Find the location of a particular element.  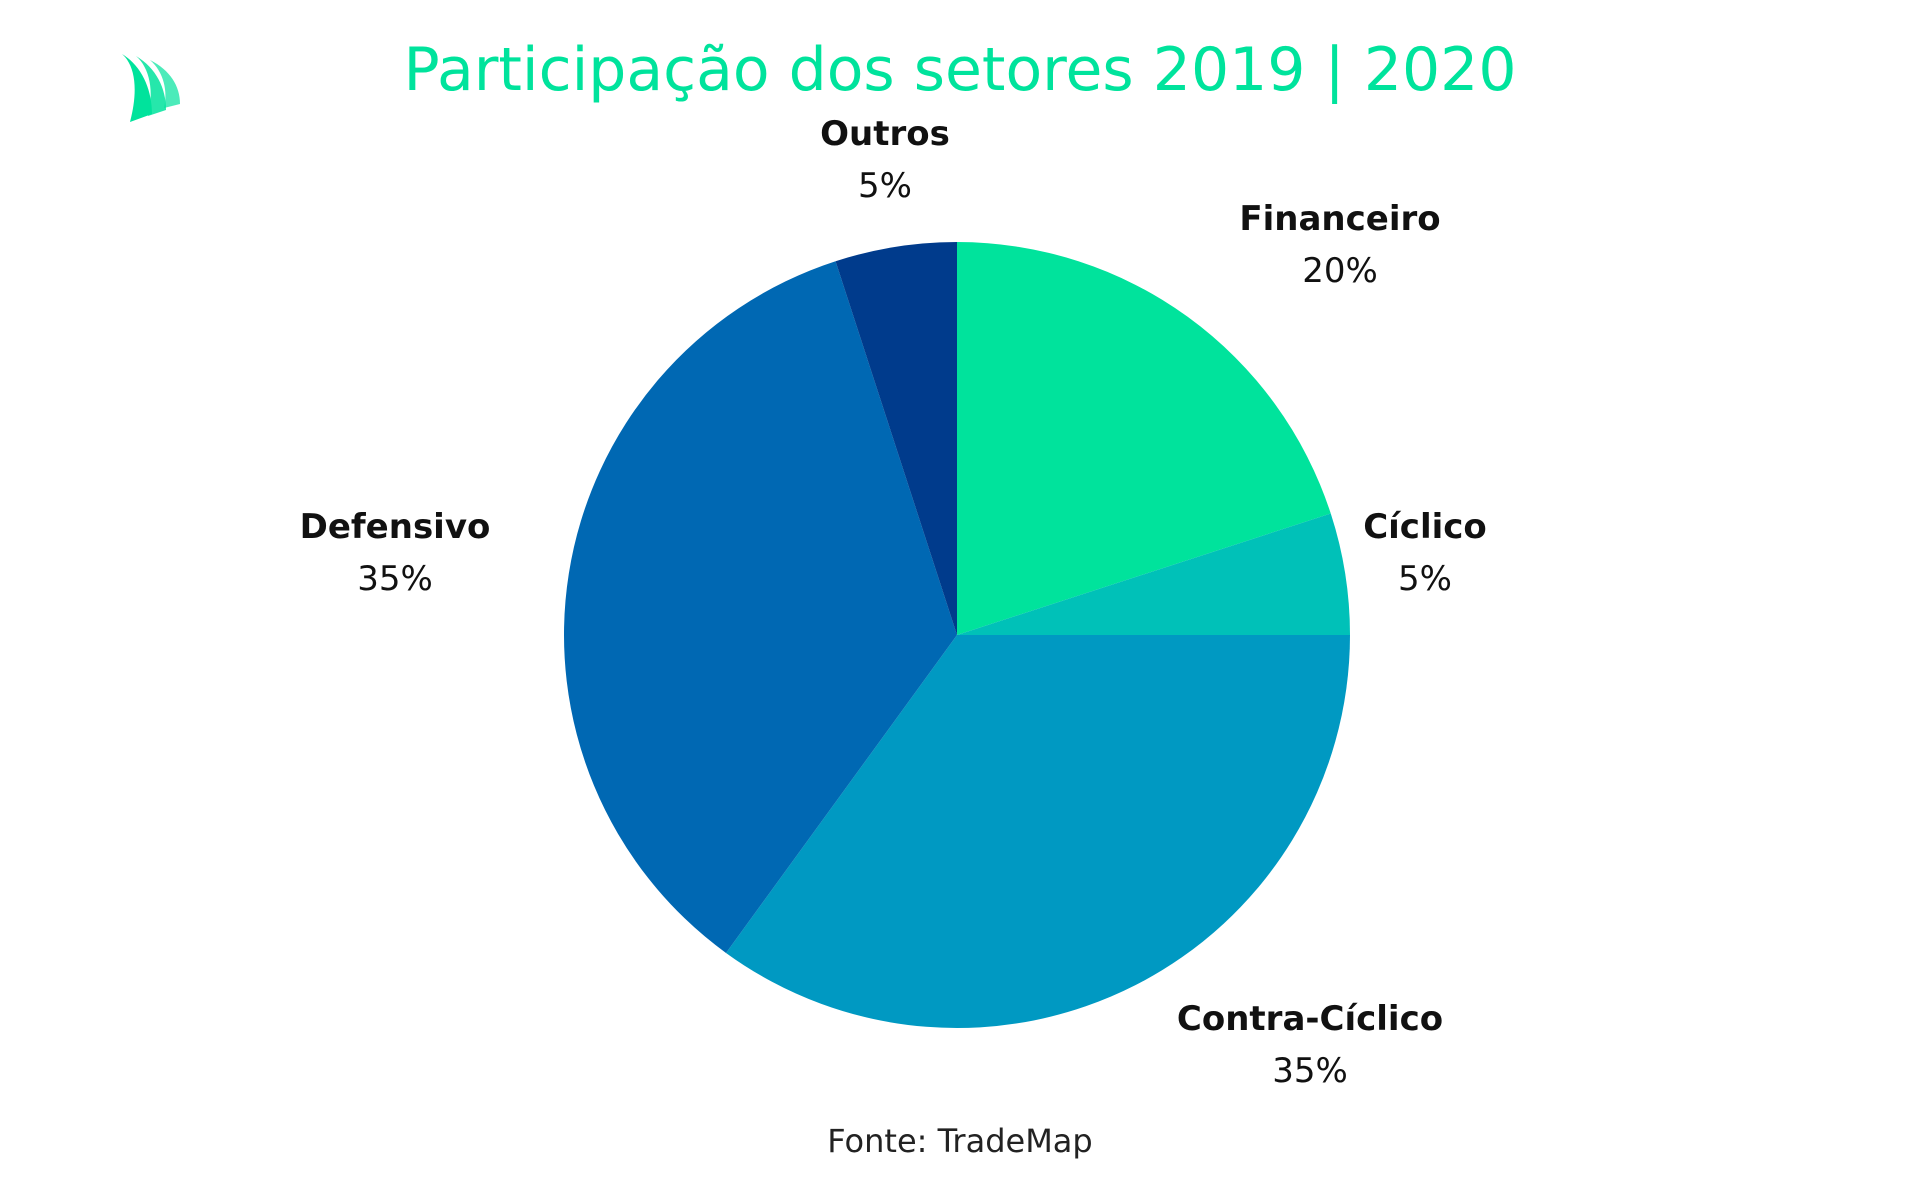

slice-label: Contra-Cíclico is located at coordinates (1310, 1019).